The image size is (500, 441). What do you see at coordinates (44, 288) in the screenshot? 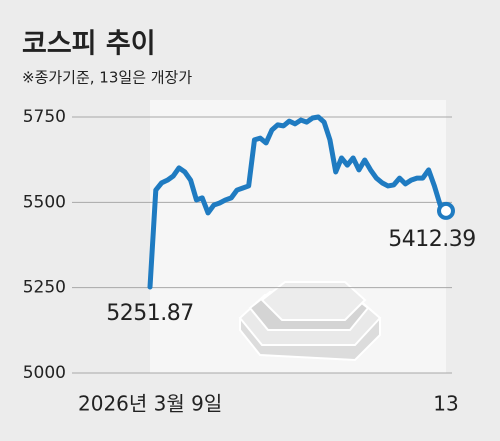
I see `y-tick-label: 5250` at bounding box center [44, 288].